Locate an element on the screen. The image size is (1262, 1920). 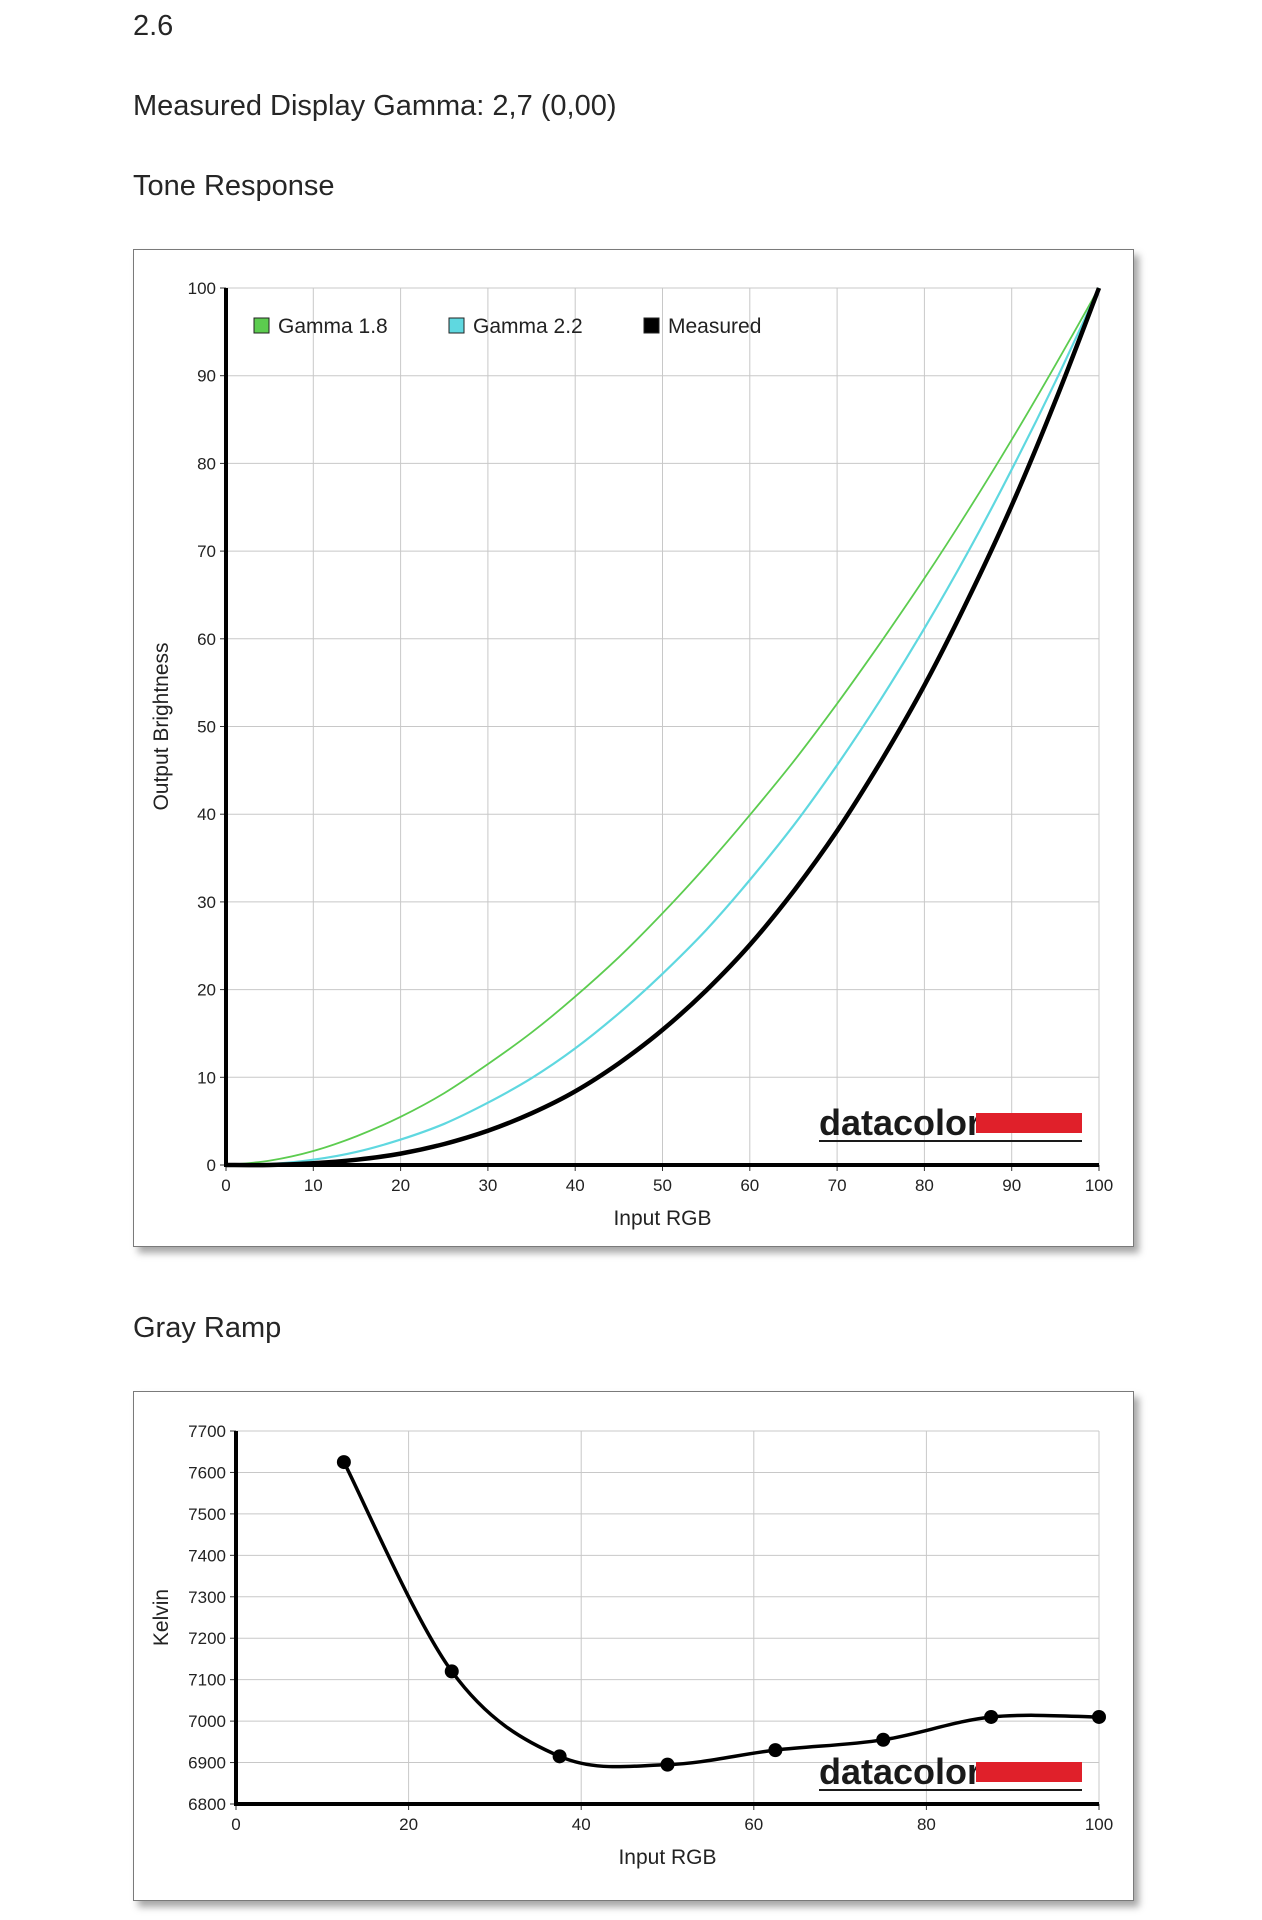
legend-label: Measured is located at coordinates (714, 326).